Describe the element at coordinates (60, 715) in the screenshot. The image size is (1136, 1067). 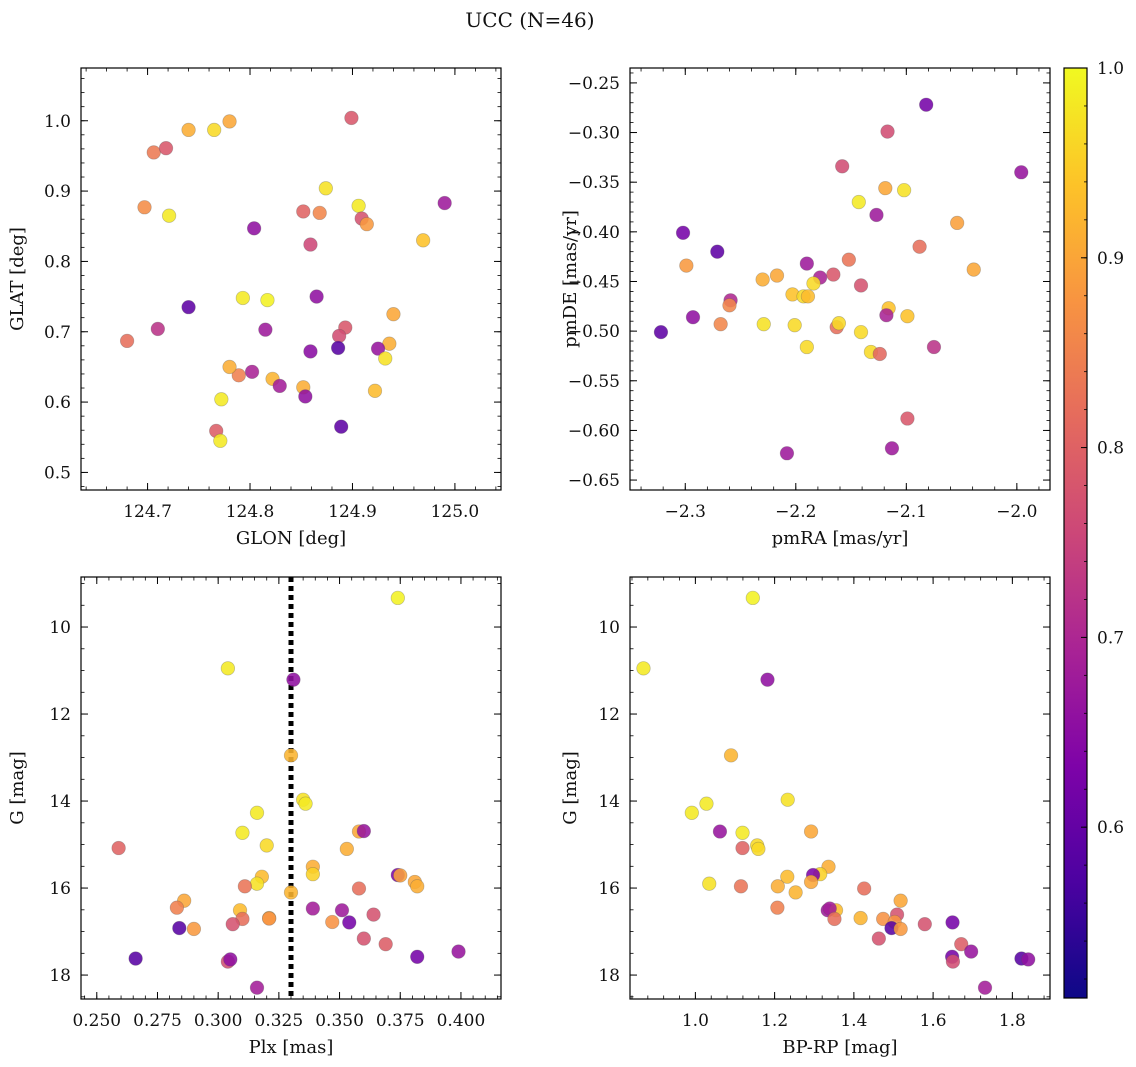
I see `y-tick-label: 12` at that location.